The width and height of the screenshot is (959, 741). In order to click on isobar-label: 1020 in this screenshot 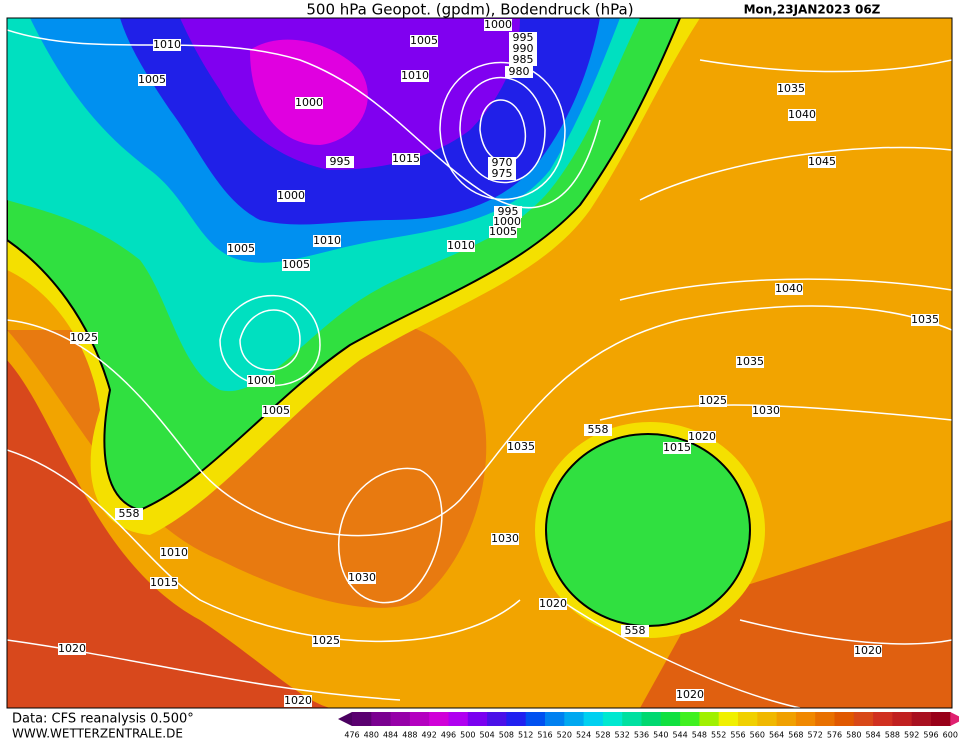, I will do `click(72, 648)`.